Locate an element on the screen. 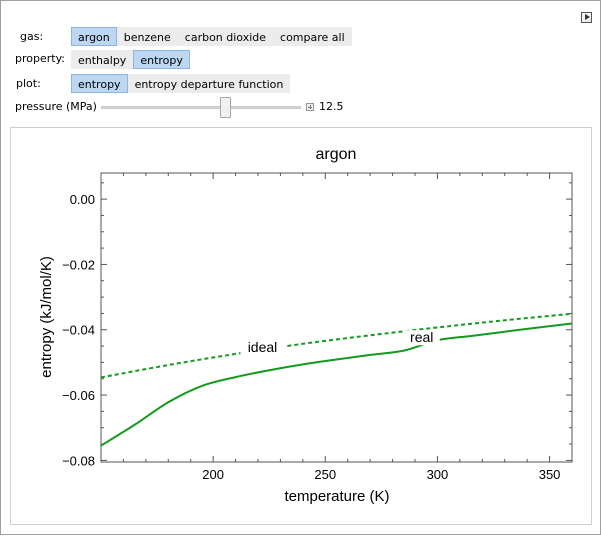 This screenshot has width=601, height=536. y-axis-title: entropy (kJ/mol/K) is located at coordinates (46, 317).